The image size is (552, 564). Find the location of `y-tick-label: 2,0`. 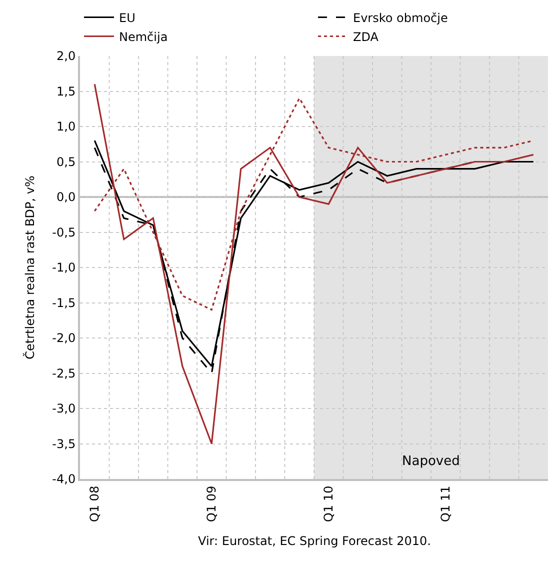

y-tick-label: 2,0 is located at coordinates (66, 56).